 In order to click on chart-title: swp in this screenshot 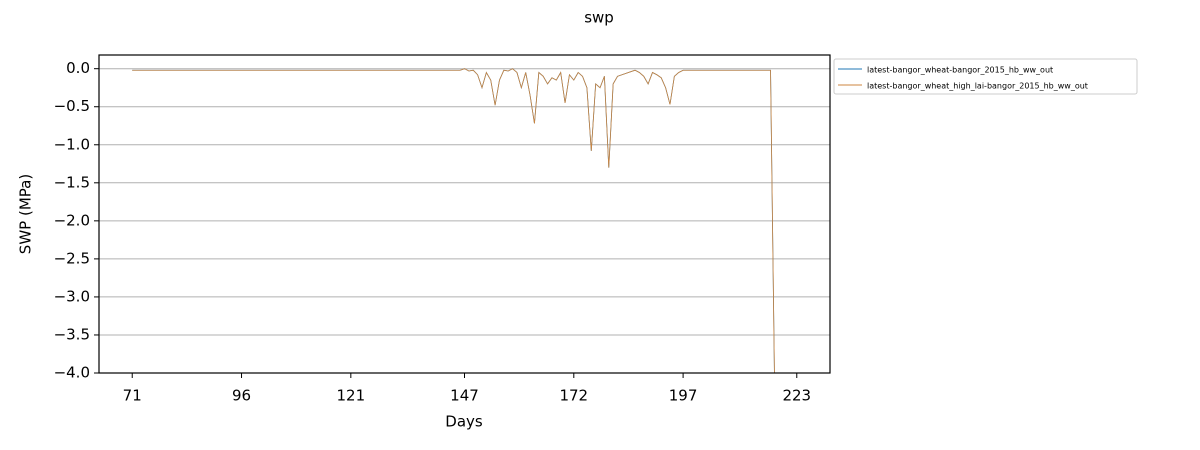, I will do `click(599, 18)`.